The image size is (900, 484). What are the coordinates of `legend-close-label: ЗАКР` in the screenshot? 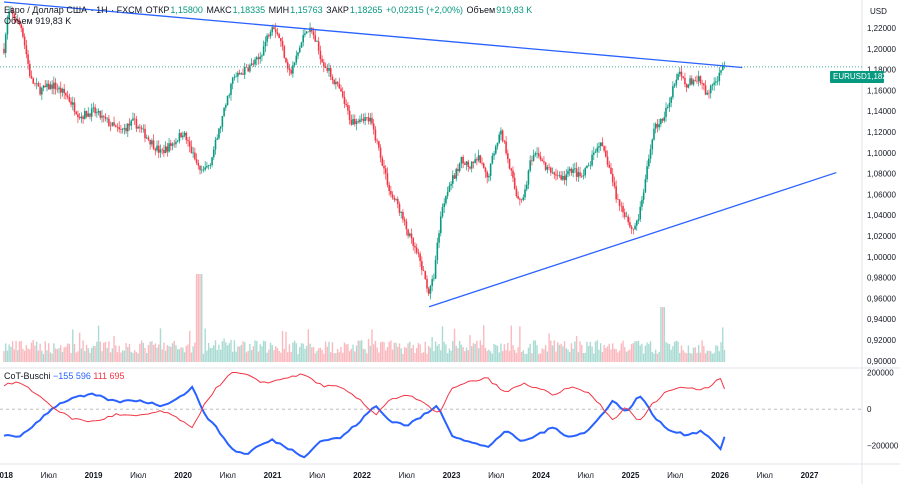 It's located at (337, 10).